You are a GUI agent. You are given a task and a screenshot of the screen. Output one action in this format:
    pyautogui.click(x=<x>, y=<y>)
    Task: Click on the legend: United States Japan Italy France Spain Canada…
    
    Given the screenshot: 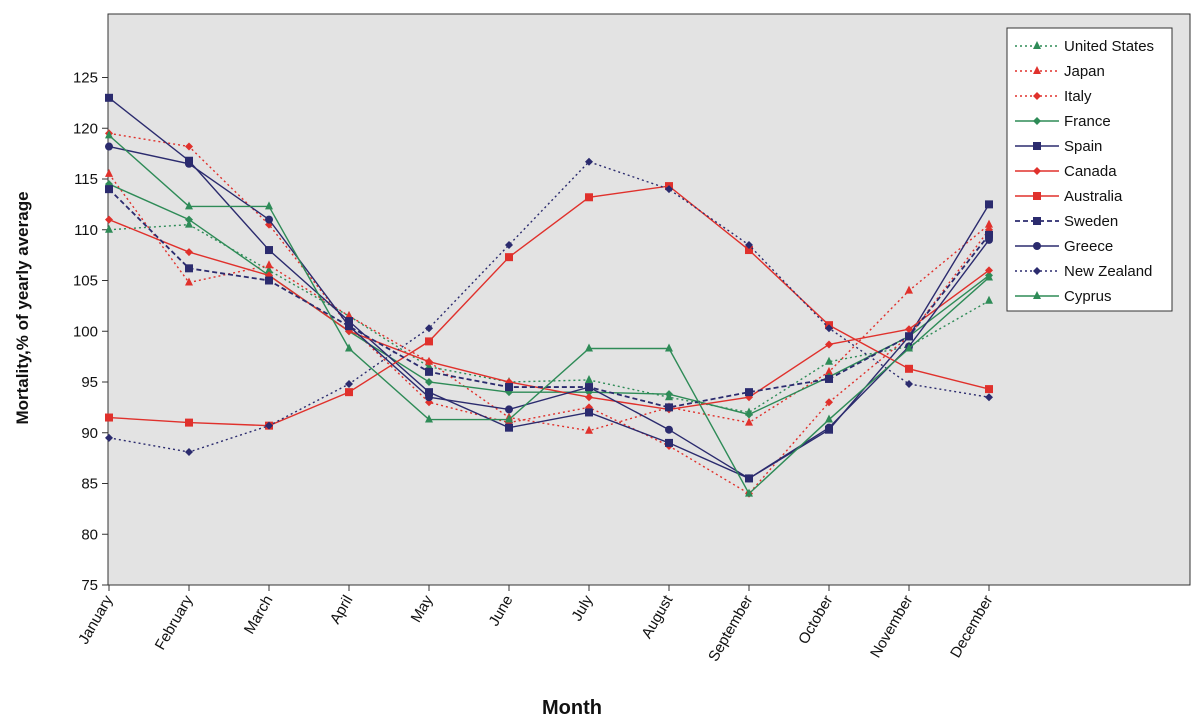 What is the action you would take?
    pyautogui.click(x=1089, y=169)
    